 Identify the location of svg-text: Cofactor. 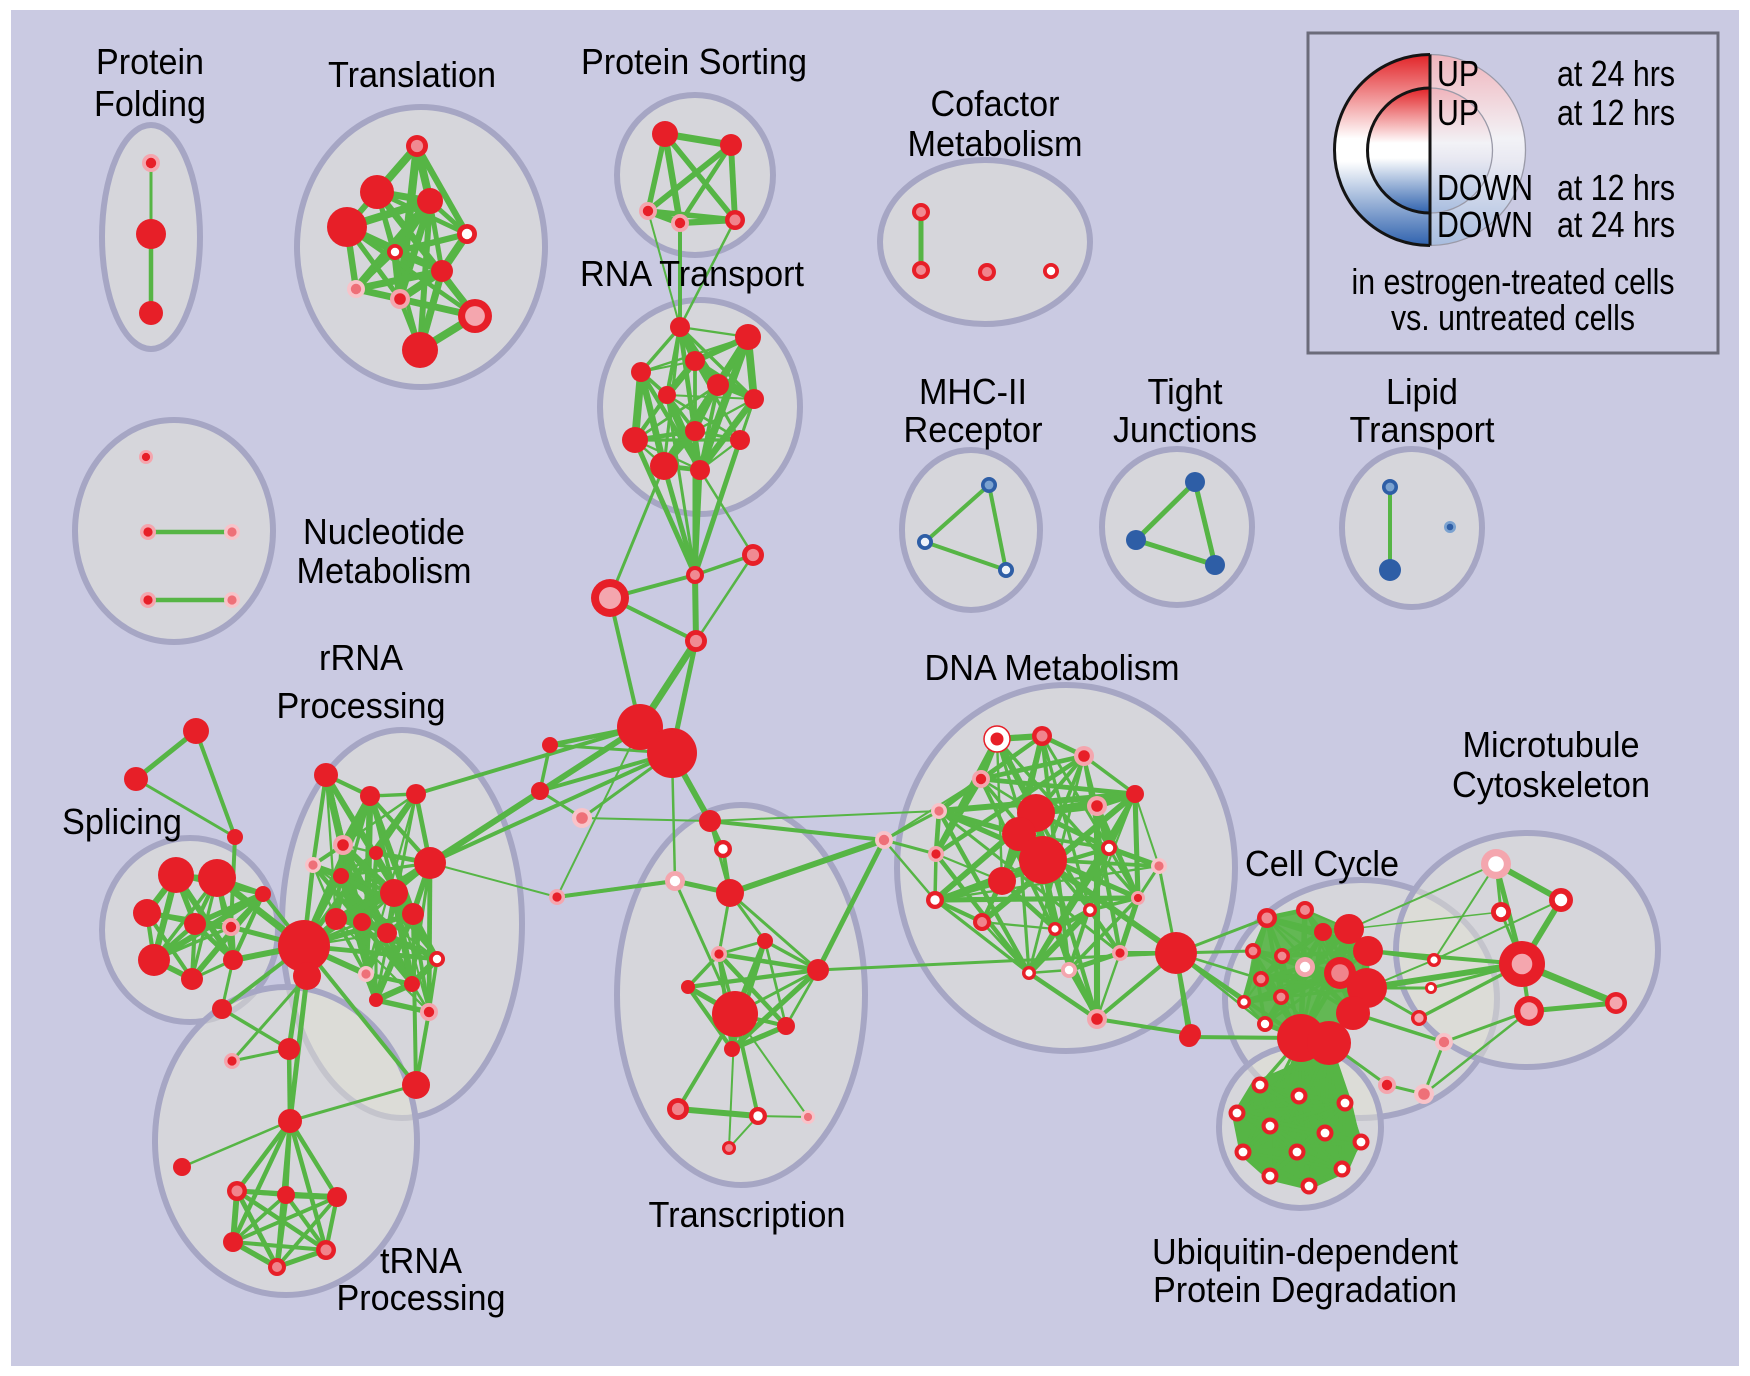
(995, 103).